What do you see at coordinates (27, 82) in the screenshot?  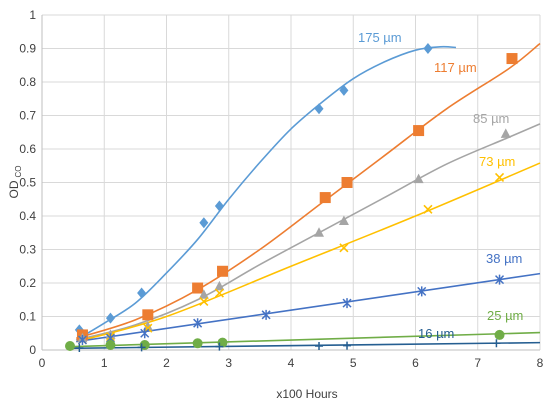 I see `y-tick-label: 0.8` at bounding box center [27, 82].